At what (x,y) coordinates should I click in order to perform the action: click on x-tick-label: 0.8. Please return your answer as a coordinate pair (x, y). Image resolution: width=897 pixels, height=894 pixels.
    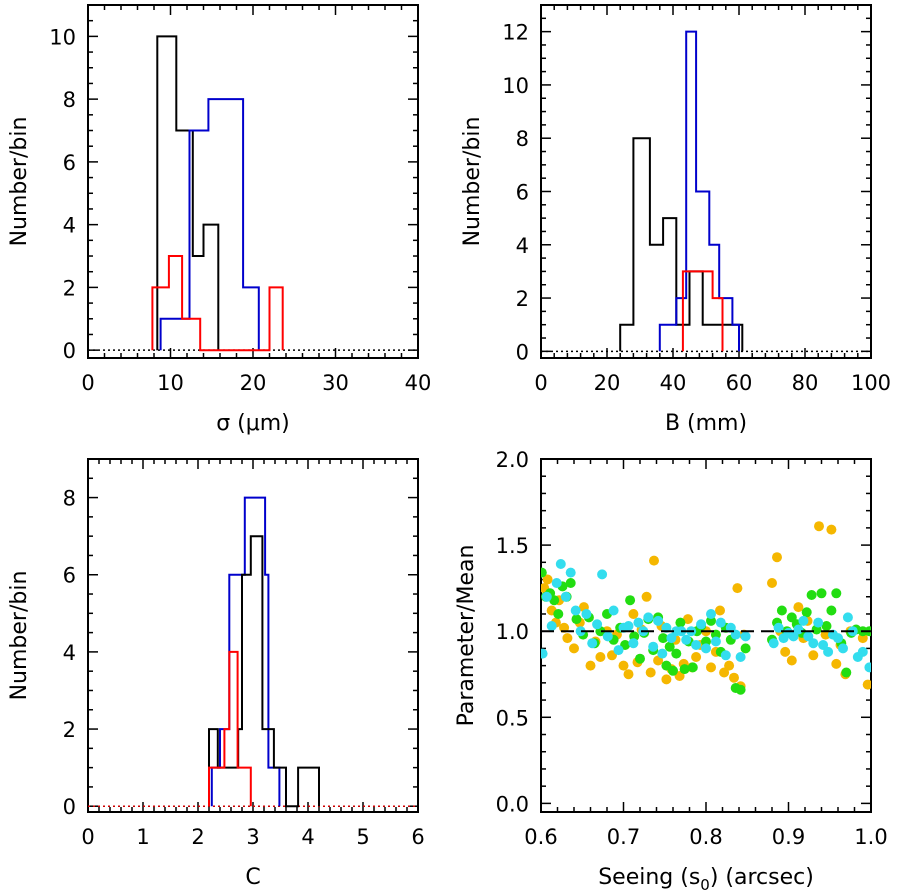
    Looking at the image, I should click on (705, 837).